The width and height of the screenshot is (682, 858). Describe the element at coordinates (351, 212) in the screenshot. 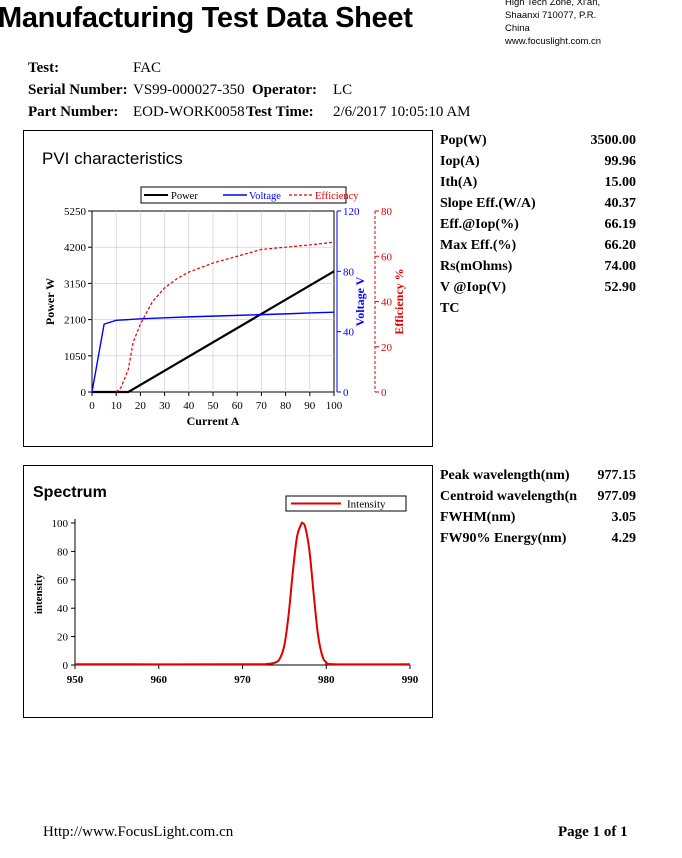

I see `voltage-tick-label: 120` at that location.